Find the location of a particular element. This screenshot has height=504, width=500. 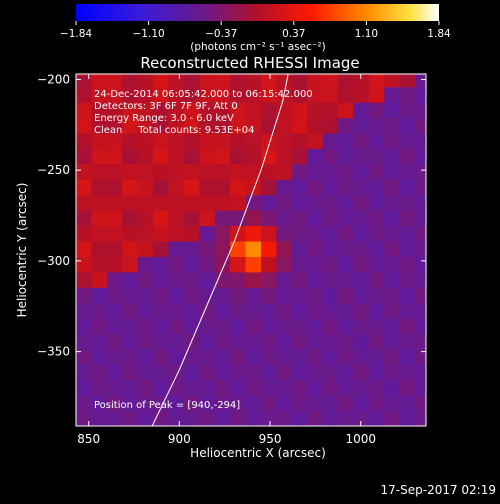

x-tick-label: 950 is located at coordinates (270, 439).